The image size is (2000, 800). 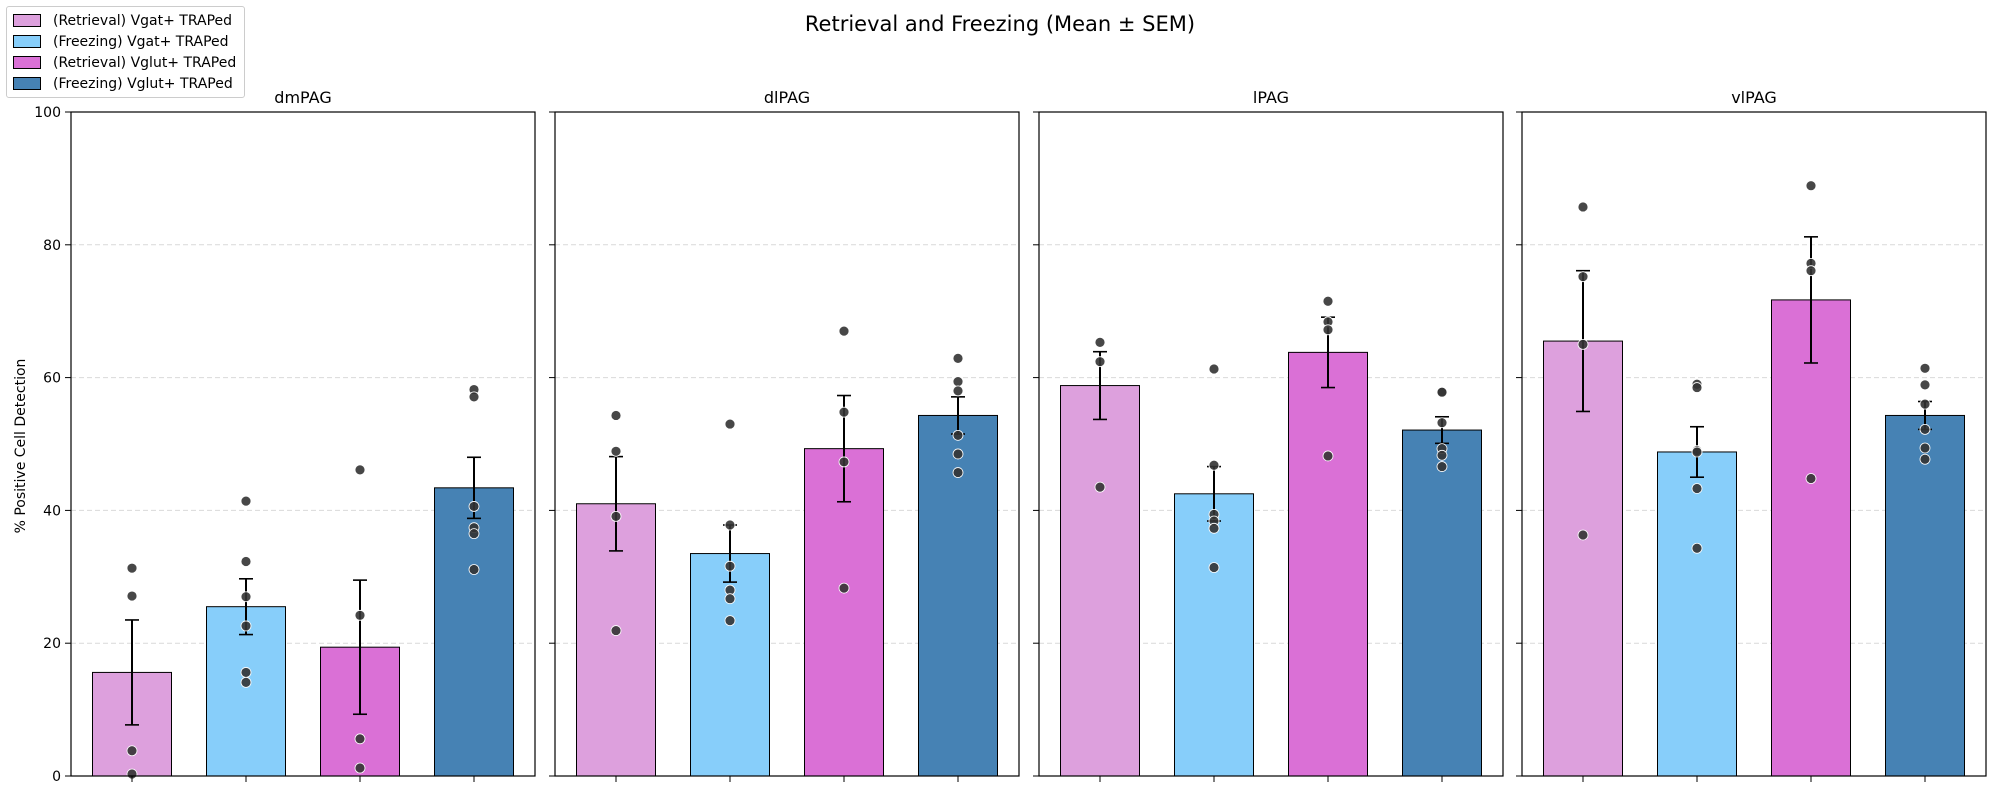 I want to click on chart-title: Retrieval and Freezing (Mean ± SEM), so click(x=1000, y=24).